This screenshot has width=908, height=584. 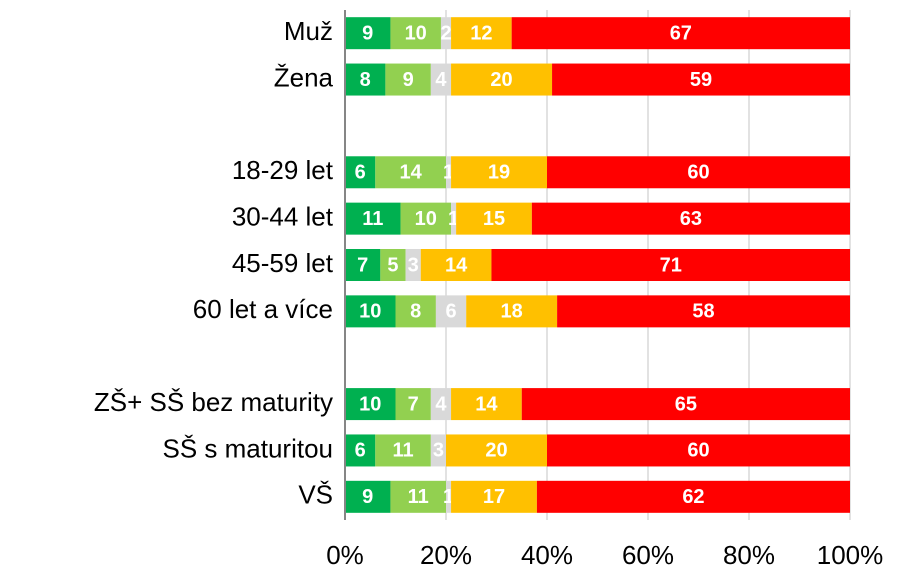 I want to click on data-label: 63, so click(x=691, y=219).